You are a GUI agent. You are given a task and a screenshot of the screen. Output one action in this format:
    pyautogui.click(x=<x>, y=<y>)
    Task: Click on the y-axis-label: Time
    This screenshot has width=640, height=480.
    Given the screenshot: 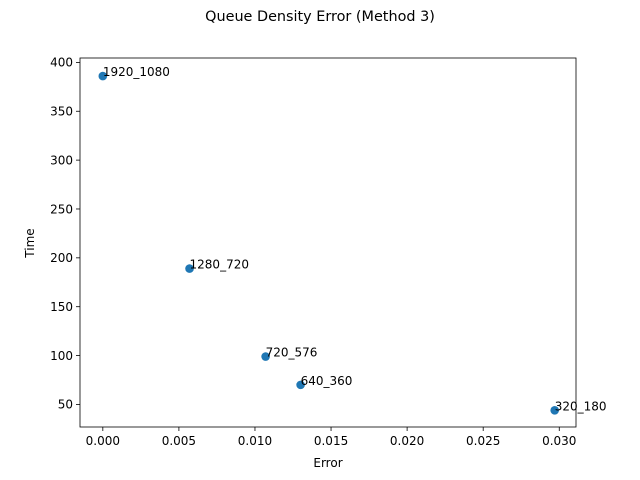 What is the action you would take?
    pyautogui.click(x=30, y=243)
    